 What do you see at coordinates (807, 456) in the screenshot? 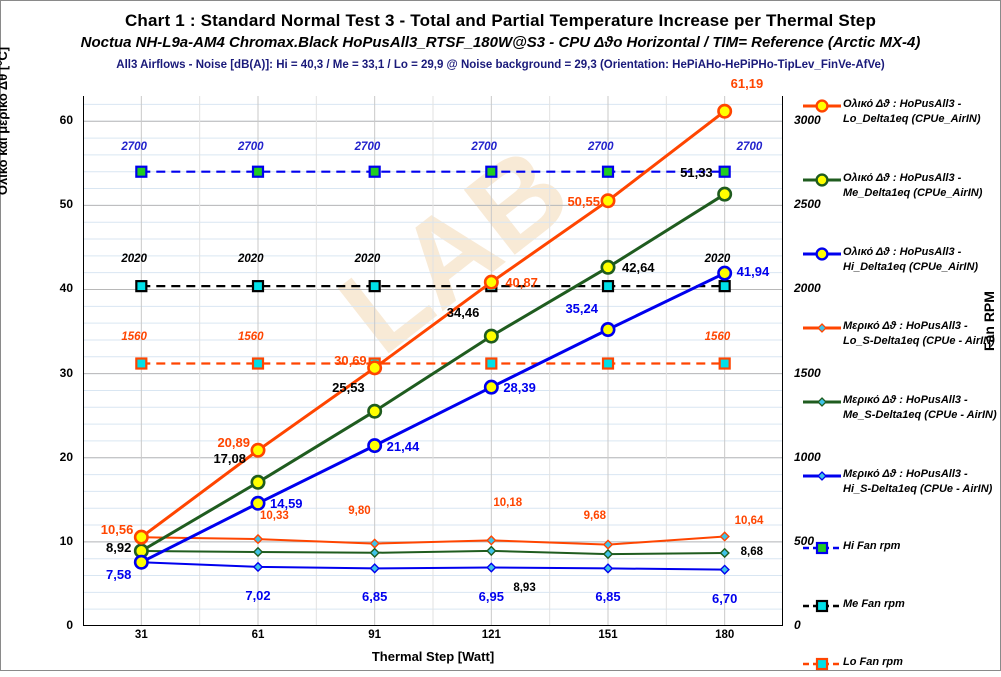
I see `y-tick-right: 1000` at bounding box center [807, 456].